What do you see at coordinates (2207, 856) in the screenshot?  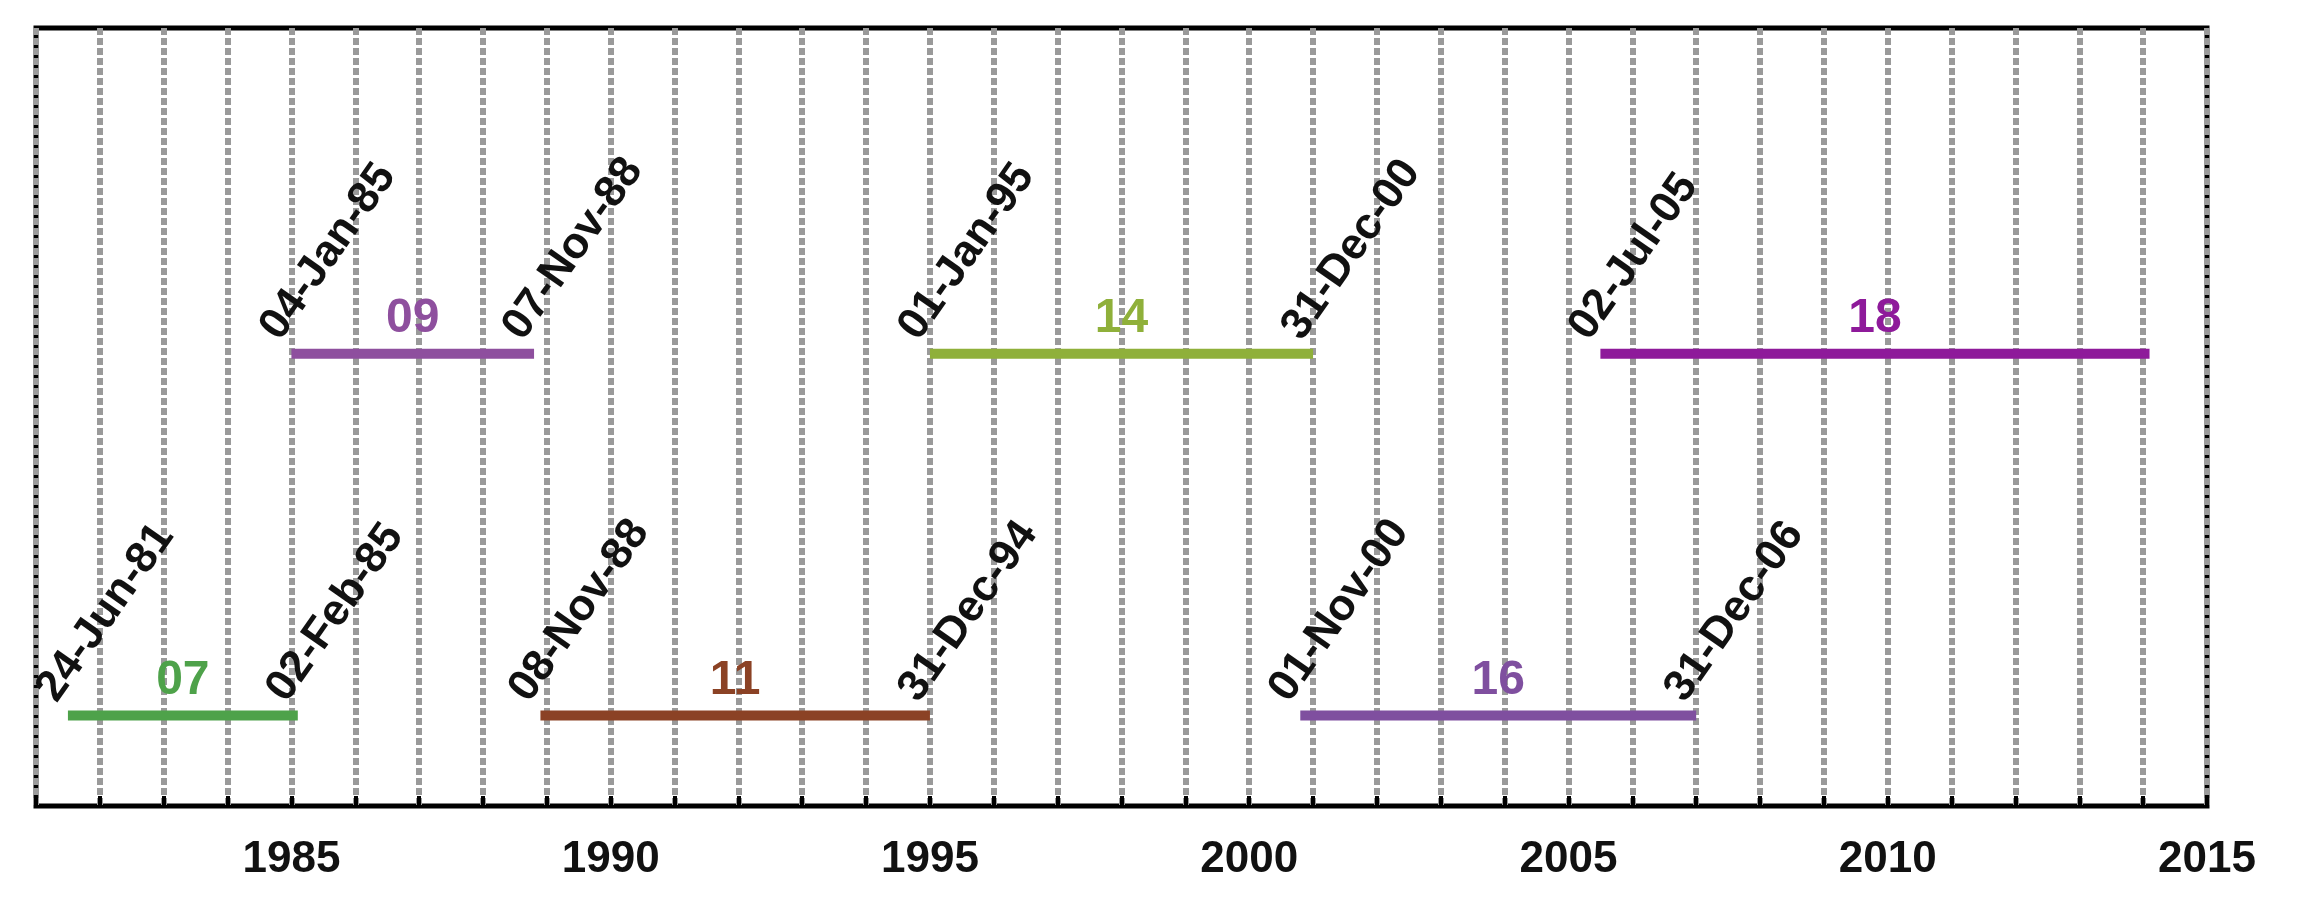 I see `x-tick-label: 2015` at bounding box center [2207, 856].